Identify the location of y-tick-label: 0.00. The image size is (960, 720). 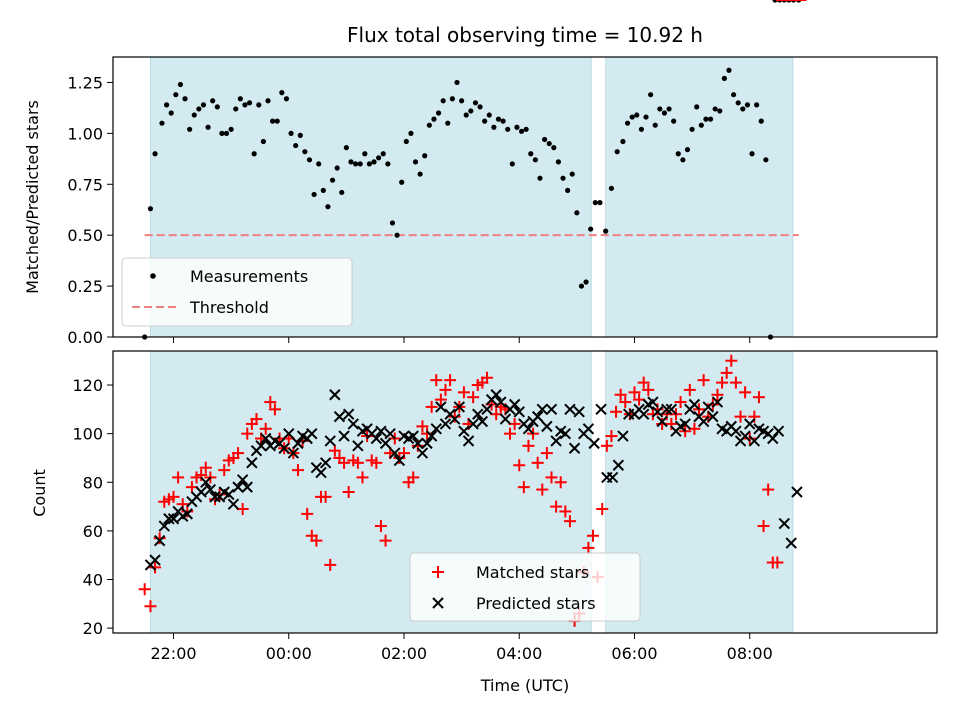
(85, 337).